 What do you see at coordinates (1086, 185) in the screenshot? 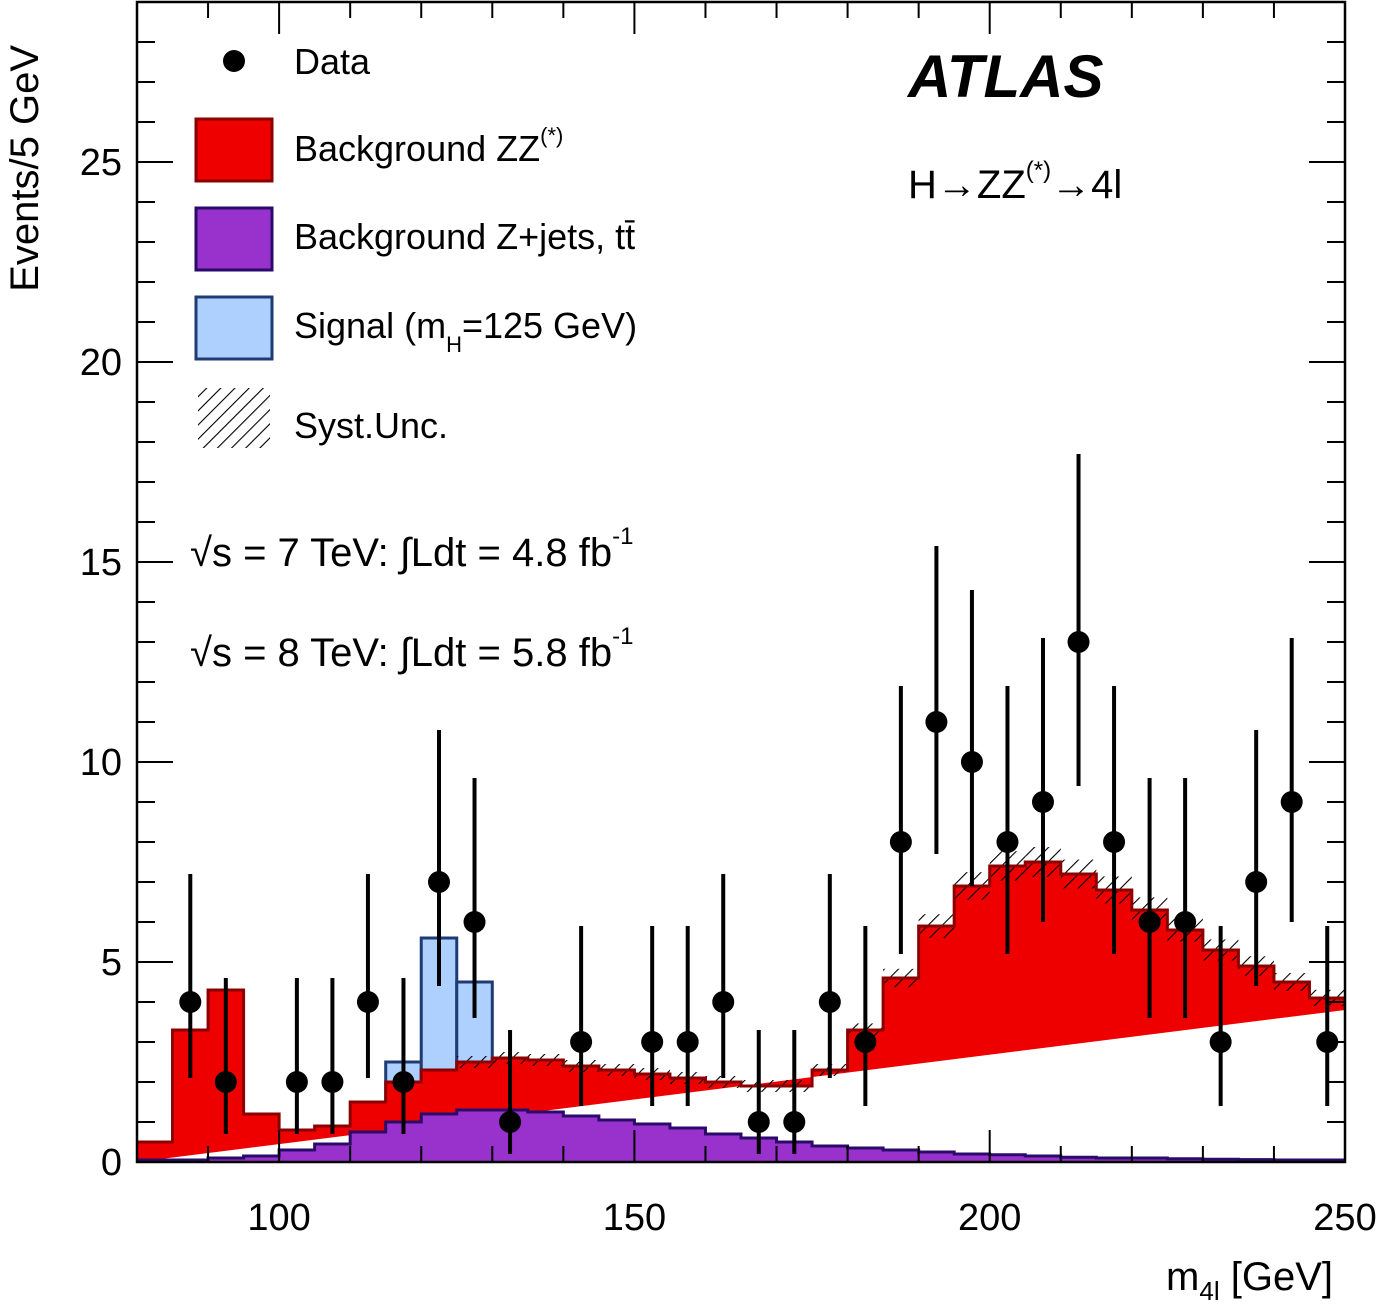
I see `process-label-post: →4l` at bounding box center [1086, 185].